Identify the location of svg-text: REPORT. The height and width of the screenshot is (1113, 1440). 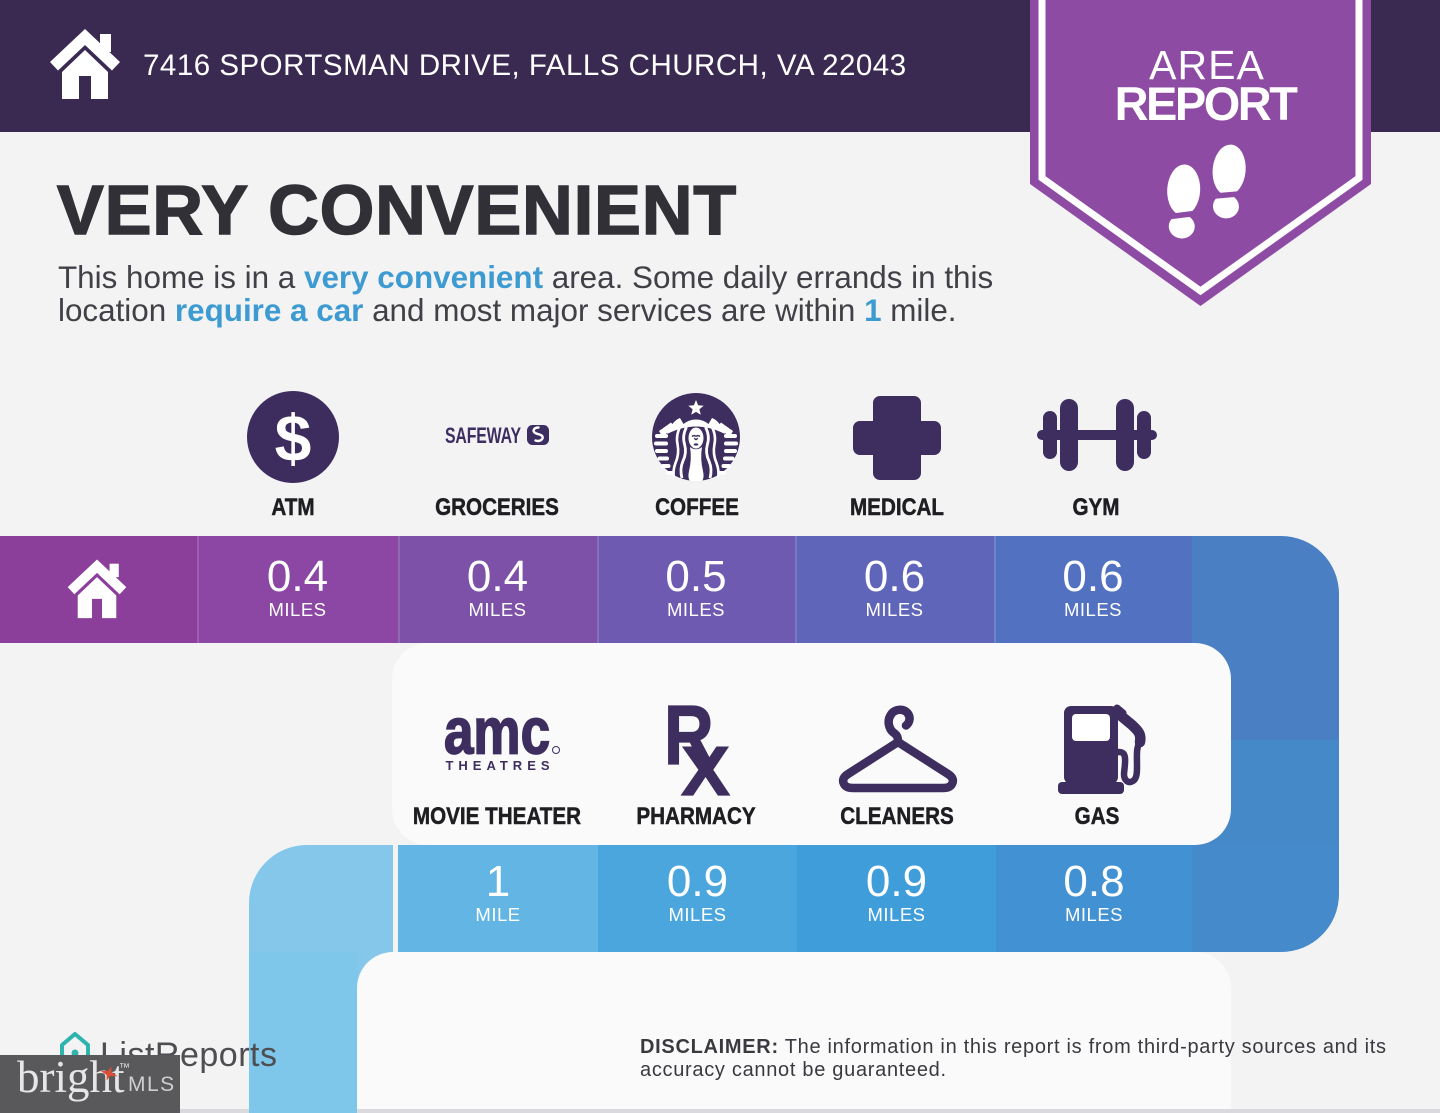
(1207, 103).